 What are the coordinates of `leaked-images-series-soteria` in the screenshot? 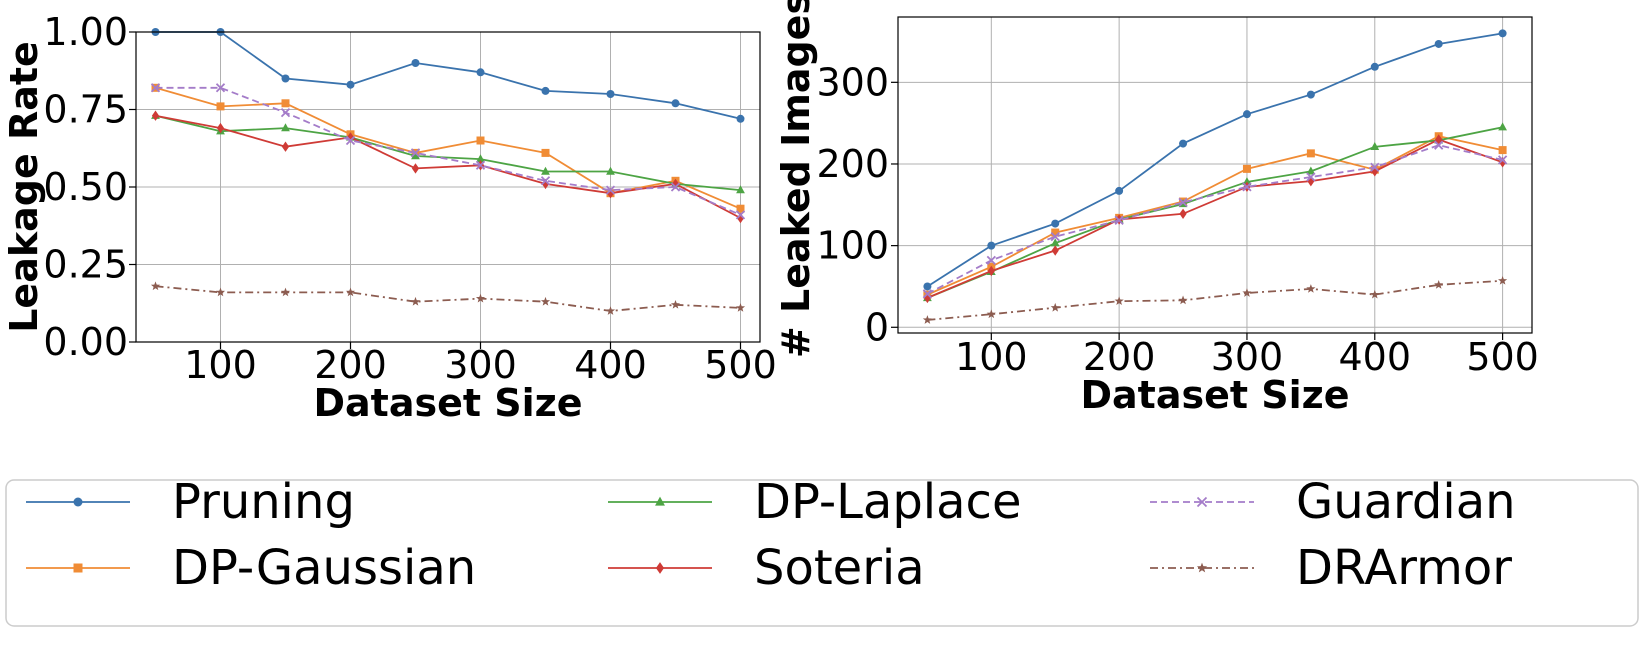 It's located at (1215, 219).